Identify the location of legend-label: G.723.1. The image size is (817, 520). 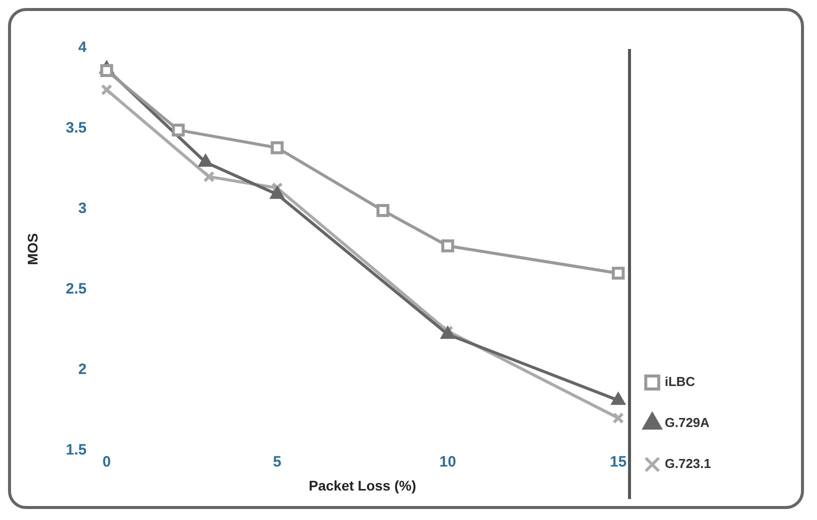
(688, 464).